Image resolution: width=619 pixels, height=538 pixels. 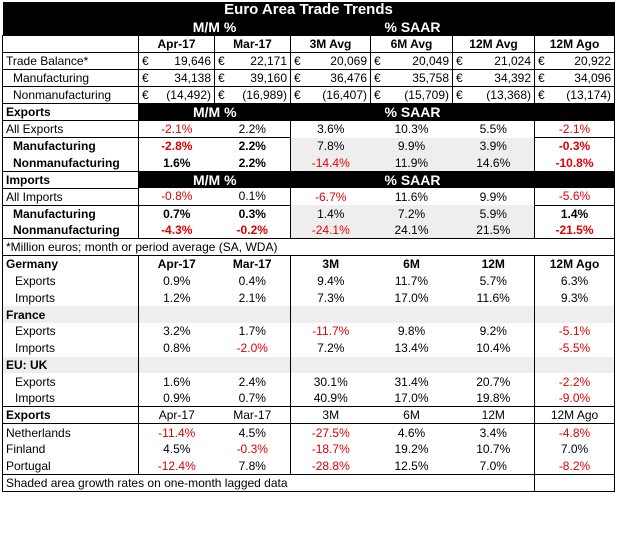 What do you see at coordinates (188, 95) in the screenshot?
I see `value-cell: (14,492)` at bounding box center [188, 95].